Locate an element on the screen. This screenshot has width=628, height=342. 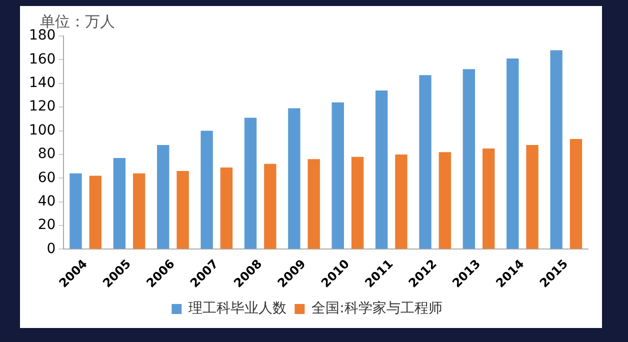
y-tick-label: 20 is located at coordinates (47, 225).